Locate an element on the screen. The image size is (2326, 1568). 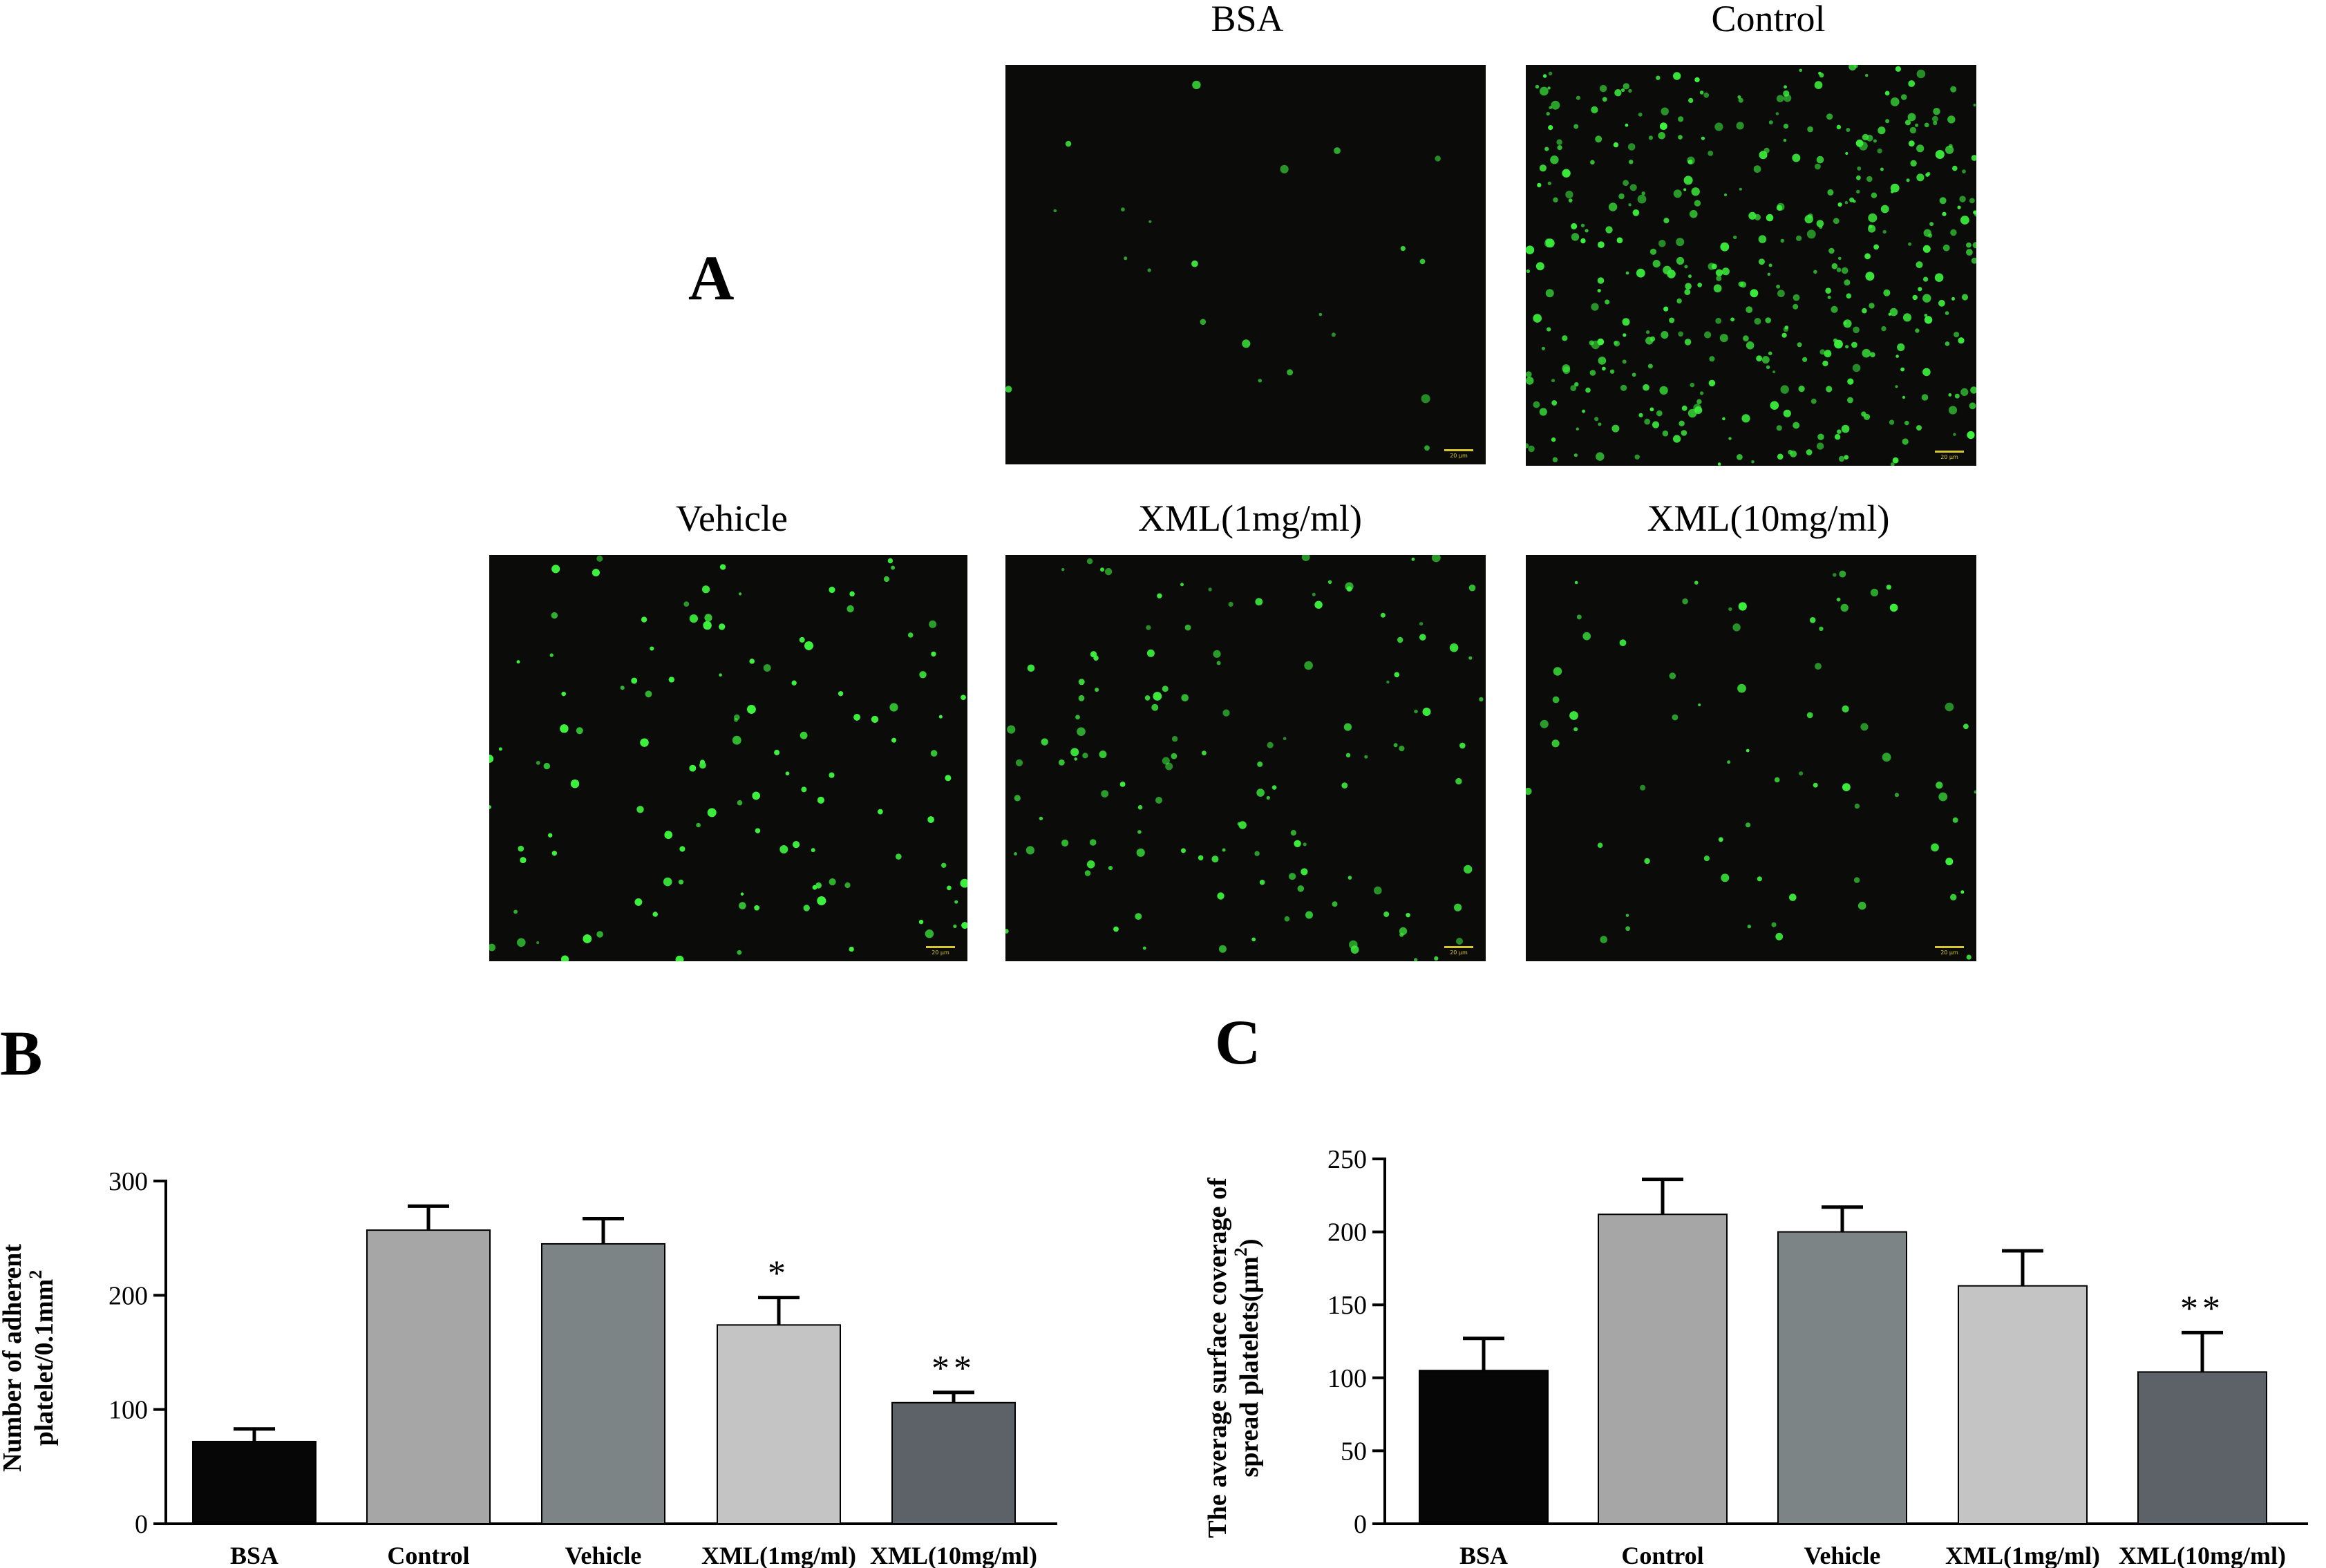
significance-marker: ** is located at coordinates (2202, 1308).